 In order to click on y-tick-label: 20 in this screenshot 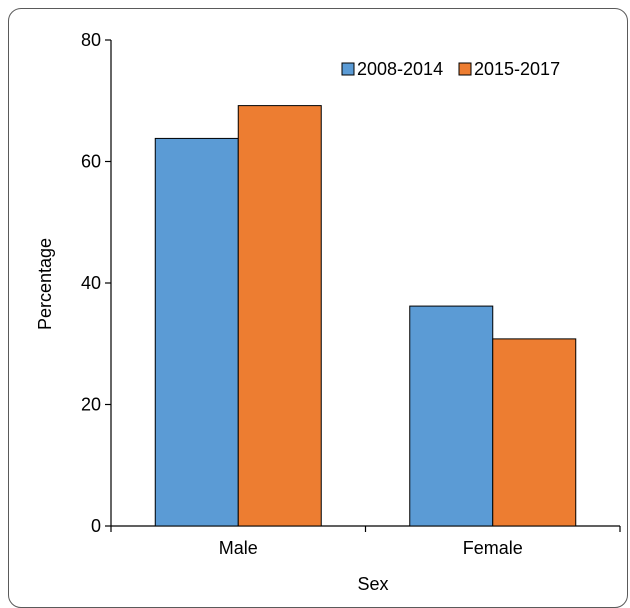, I will do `click(91, 405)`.